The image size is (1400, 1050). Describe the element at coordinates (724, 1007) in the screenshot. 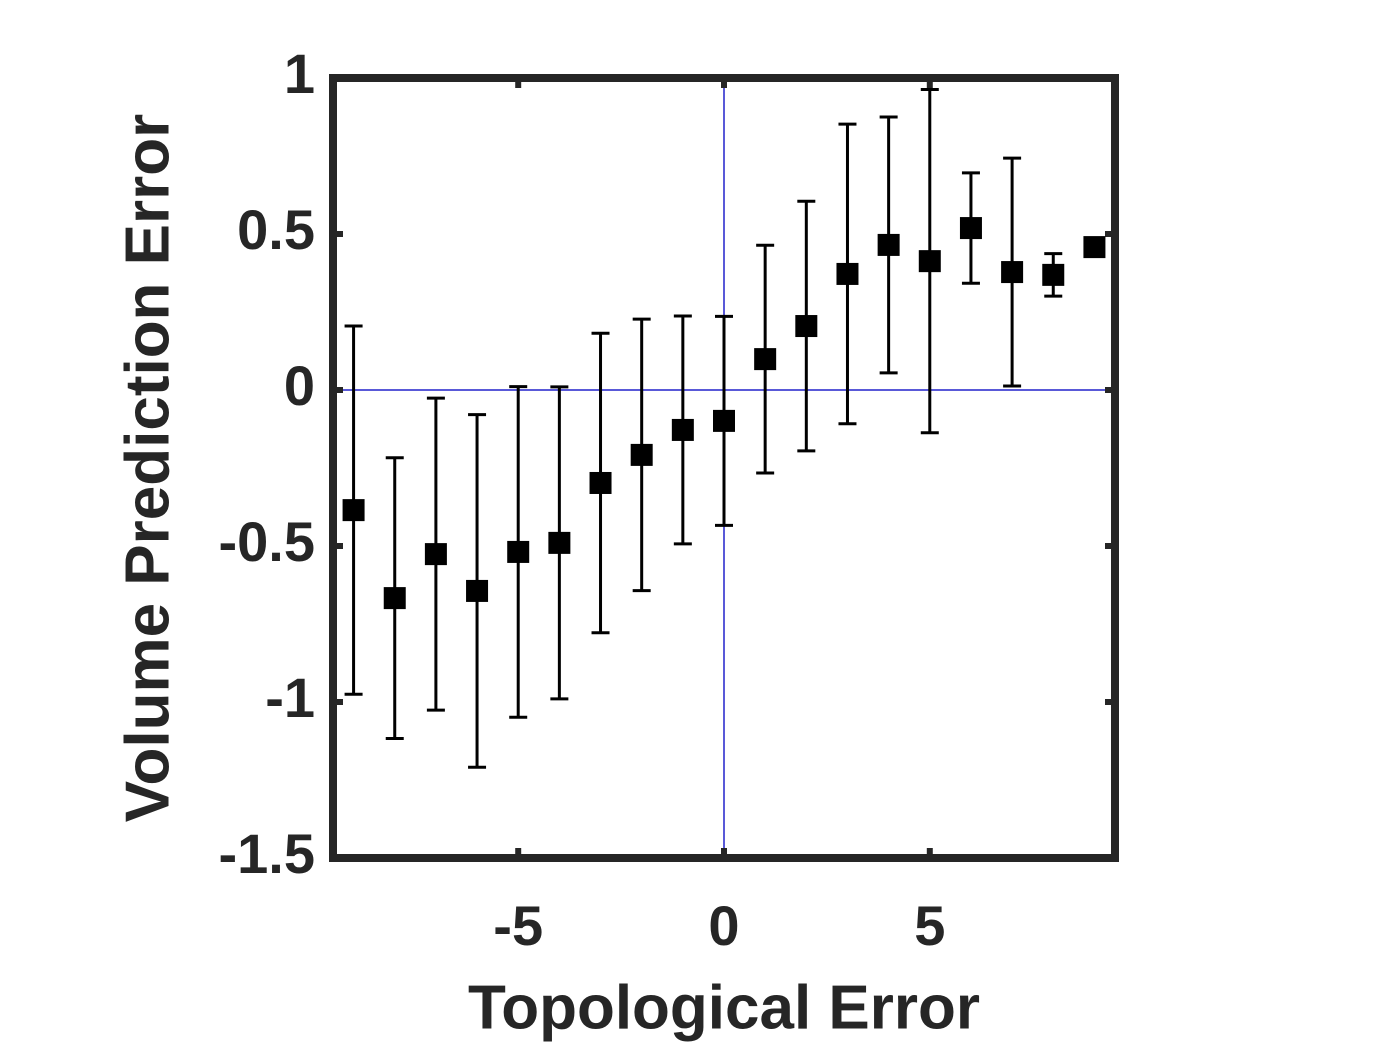

I see `x-axis-label: Topological Error` at that location.